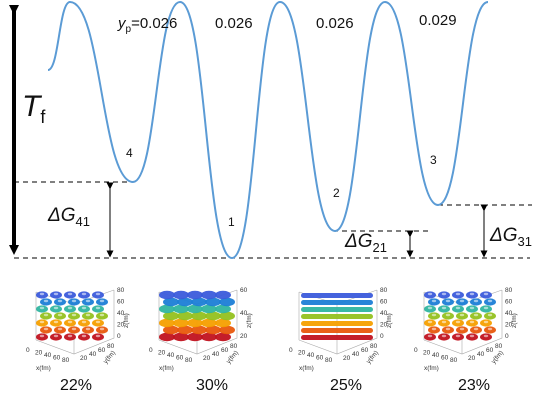 This screenshot has height=403, width=538. I want to click on y-tick-label: 40, so click(93, 354).